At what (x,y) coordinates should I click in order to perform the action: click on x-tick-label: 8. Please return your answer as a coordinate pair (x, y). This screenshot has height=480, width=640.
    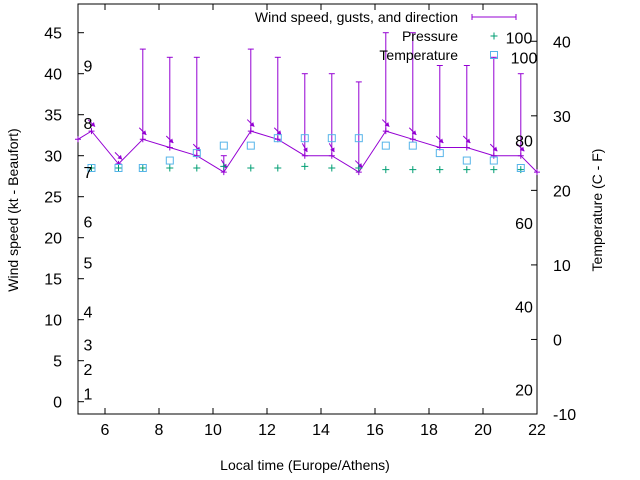
    Looking at the image, I should click on (159, 430).